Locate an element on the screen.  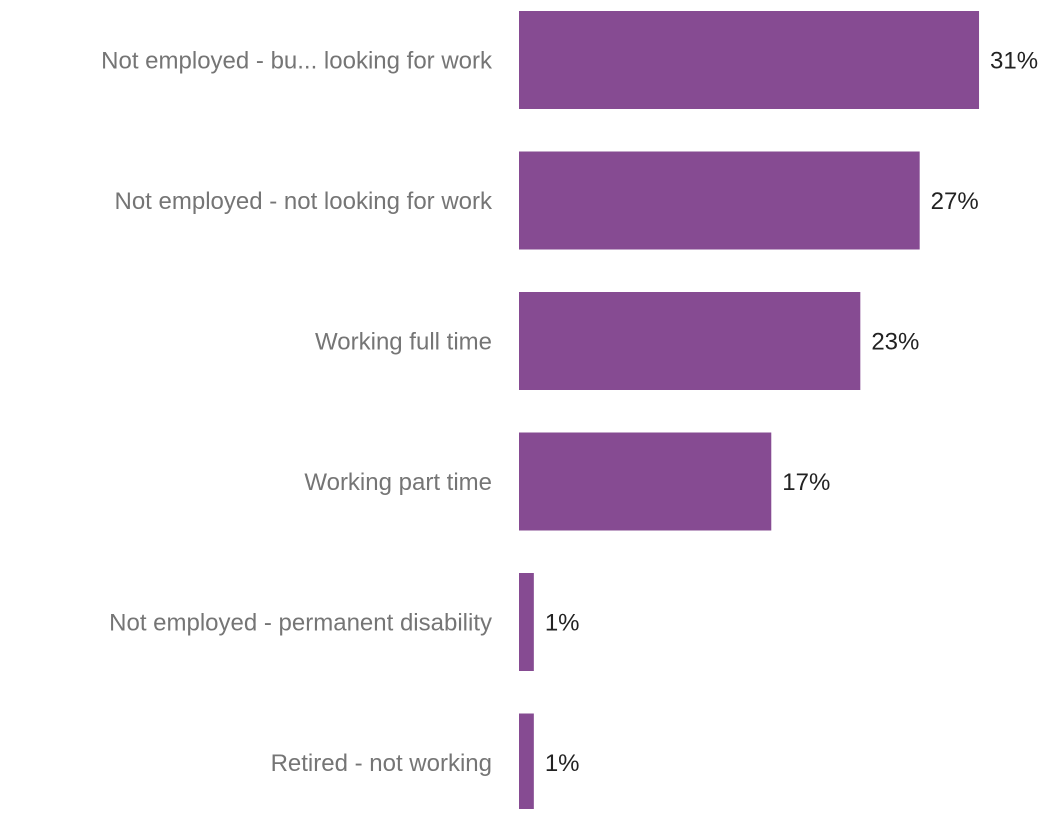
category-label: Not employed - permanent disability is located at coordinates (300, 622).